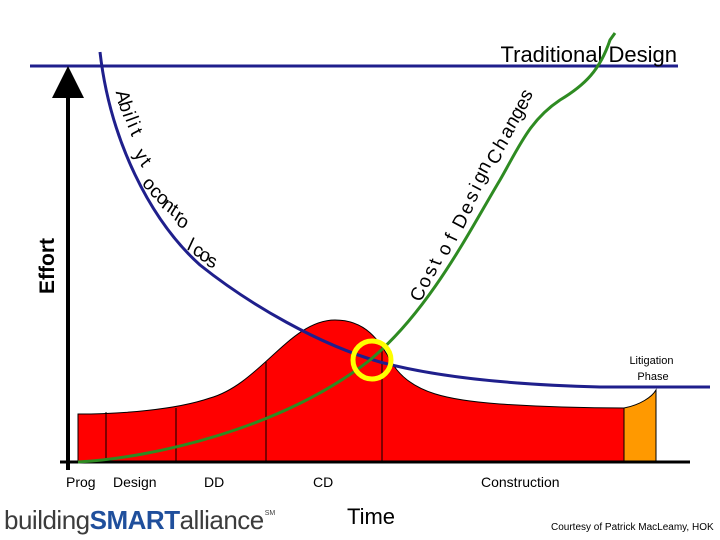  What do you see at coordinates (372, 360) in the screenshot?
I see `highlight-circle` at bounding box center [372, 360].